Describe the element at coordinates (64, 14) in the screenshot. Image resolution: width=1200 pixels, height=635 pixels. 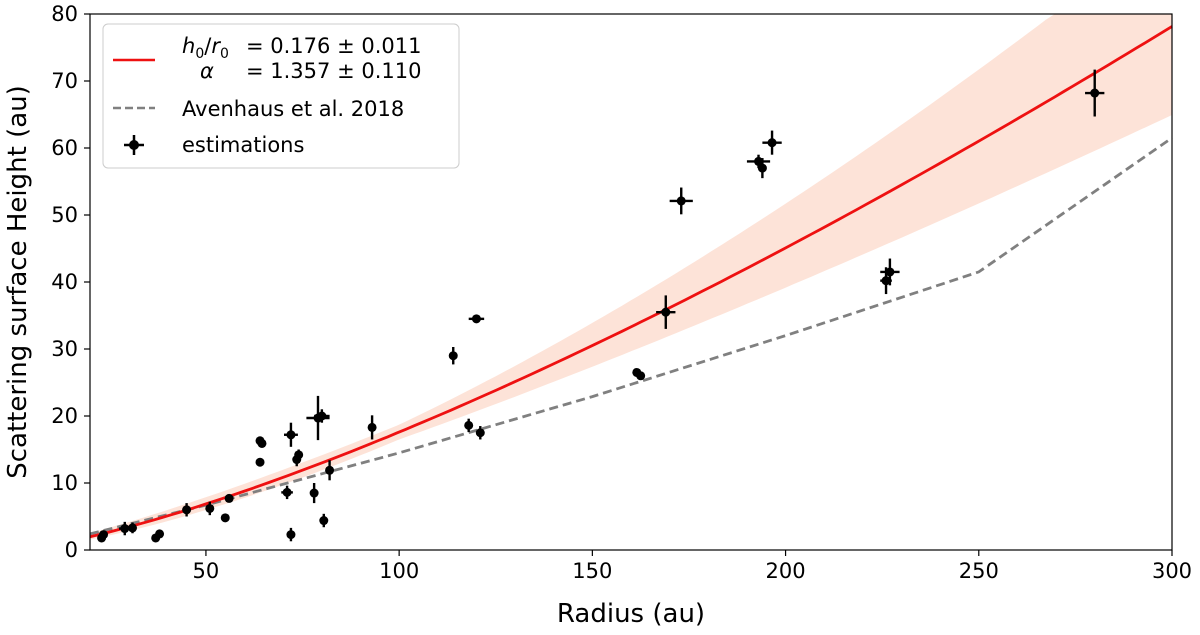
I see `y-tick-label: 80` at that location.